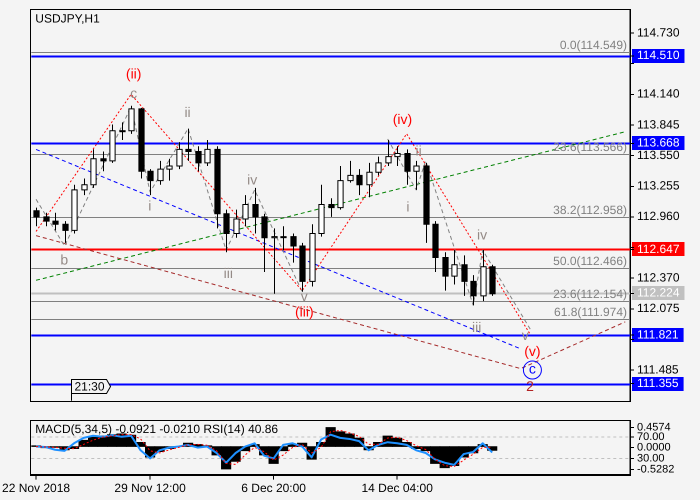 The width and height of the screenshot is (700, 500). What do you see at coordinates (134, 74) in the screenshot?
I see `annotation: (ii)` at bounding box center [134, 74].